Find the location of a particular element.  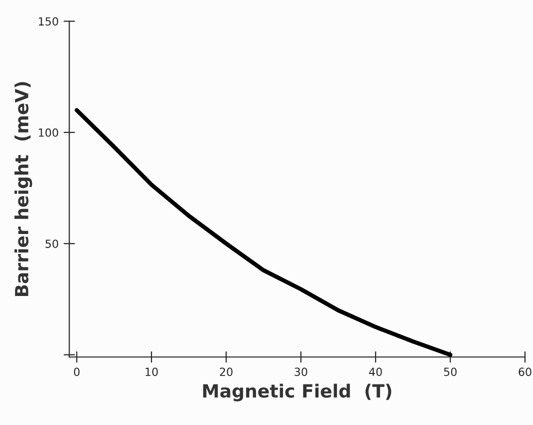

y-tick-label: 50 is located at coordinates (52, 244).